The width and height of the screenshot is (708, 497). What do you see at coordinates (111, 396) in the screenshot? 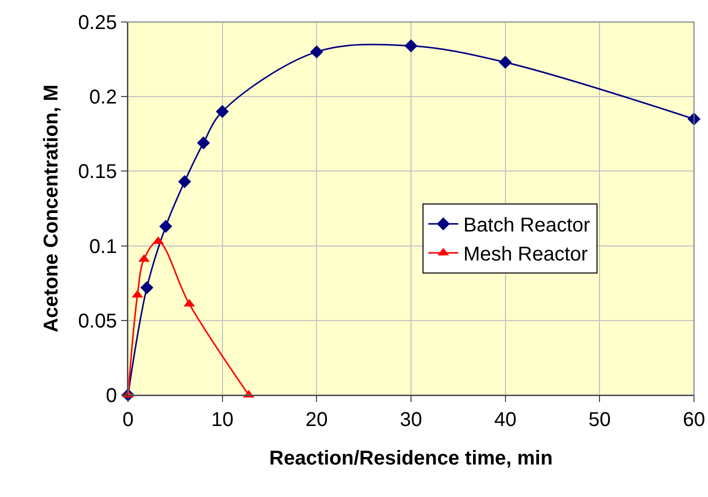
I see `y-tick-label: 0` at bounding box center [111, 396].